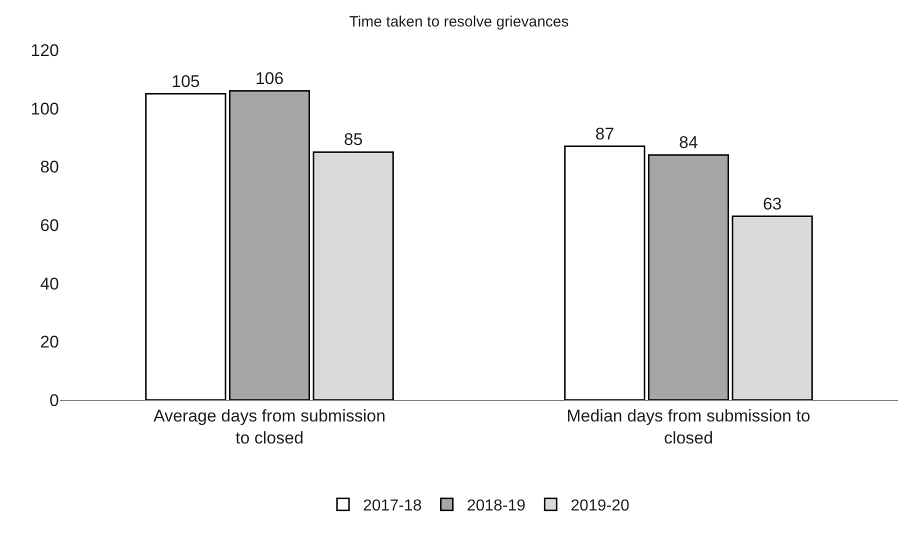 This screenshot has width=918, height=533. What do you see at coordinates (604, 134) in the screenshot?
I see `data-label: 87` at bounding box center [604, 134].